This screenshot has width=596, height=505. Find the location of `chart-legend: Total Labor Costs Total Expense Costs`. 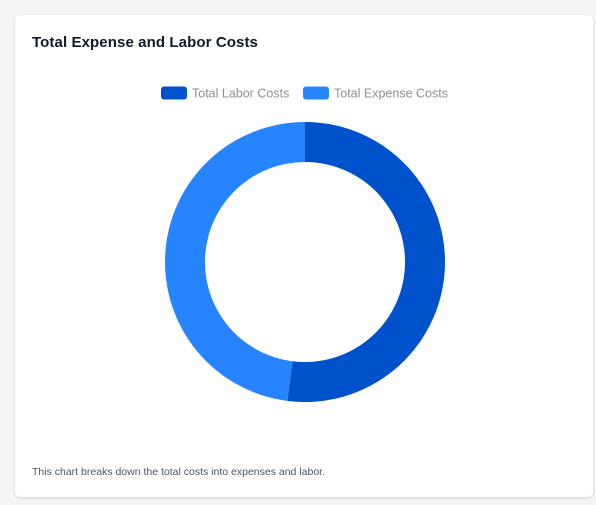

chart-legend: Total Labor Costs Total Expense Costs is located at coordinates (304, 93).